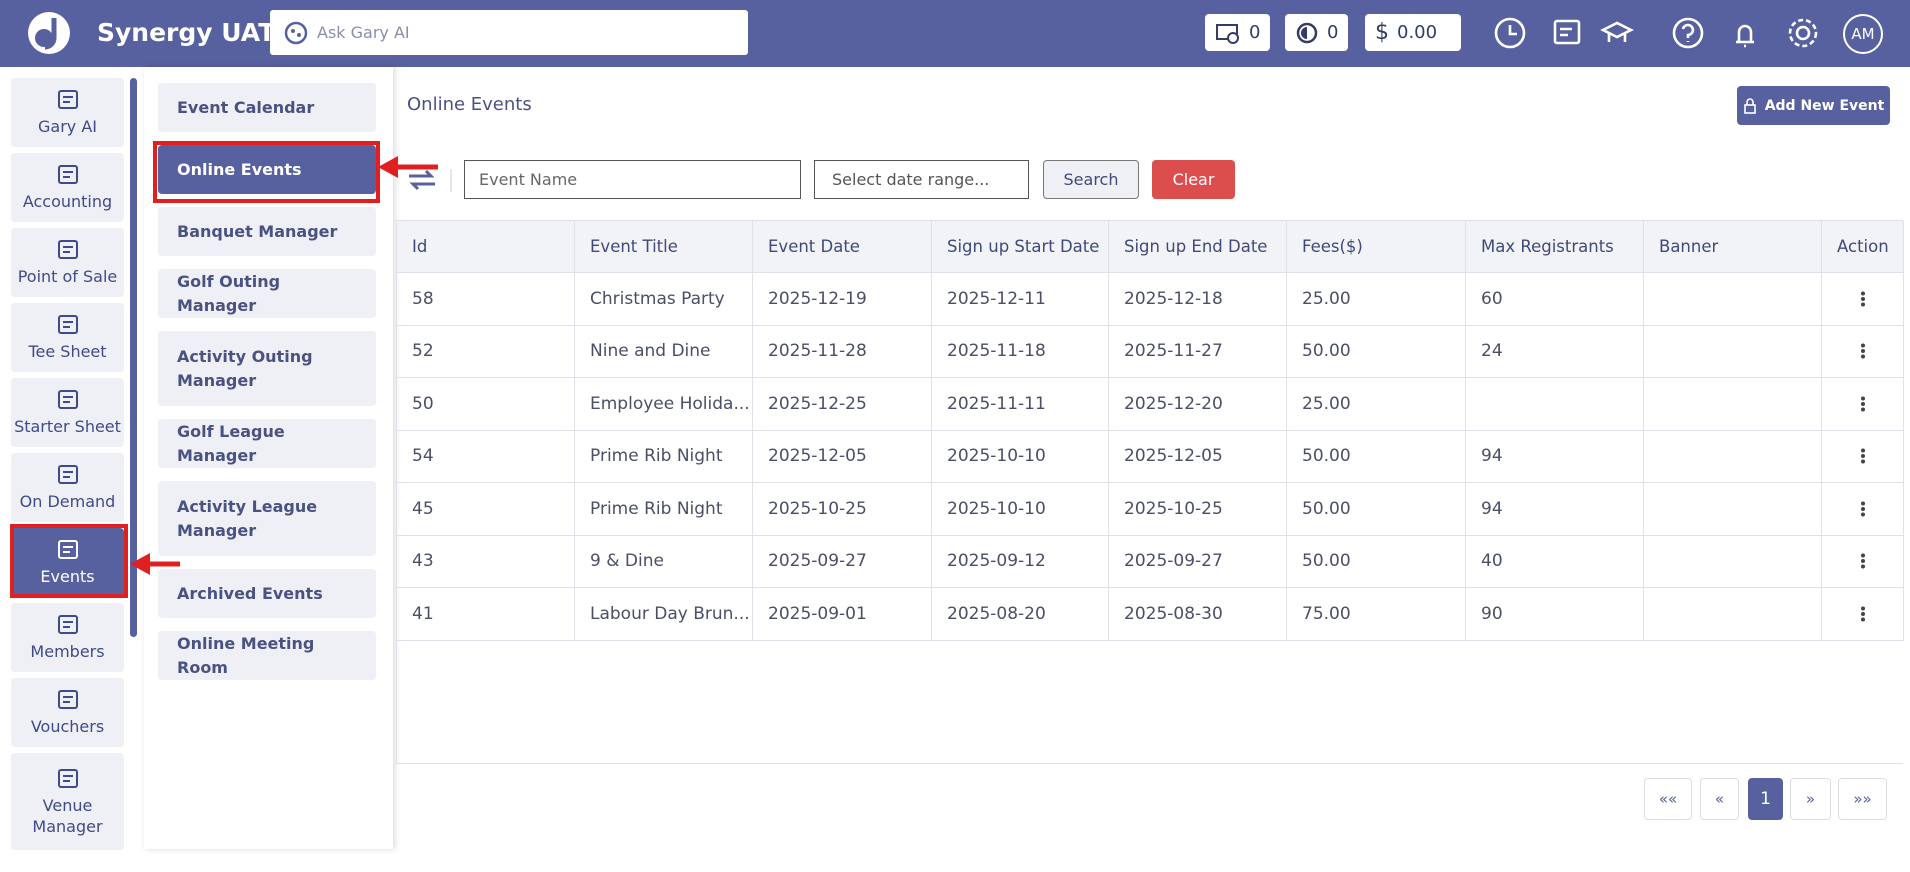  I want to click on sidebar-label: Members, so click(67, 652).